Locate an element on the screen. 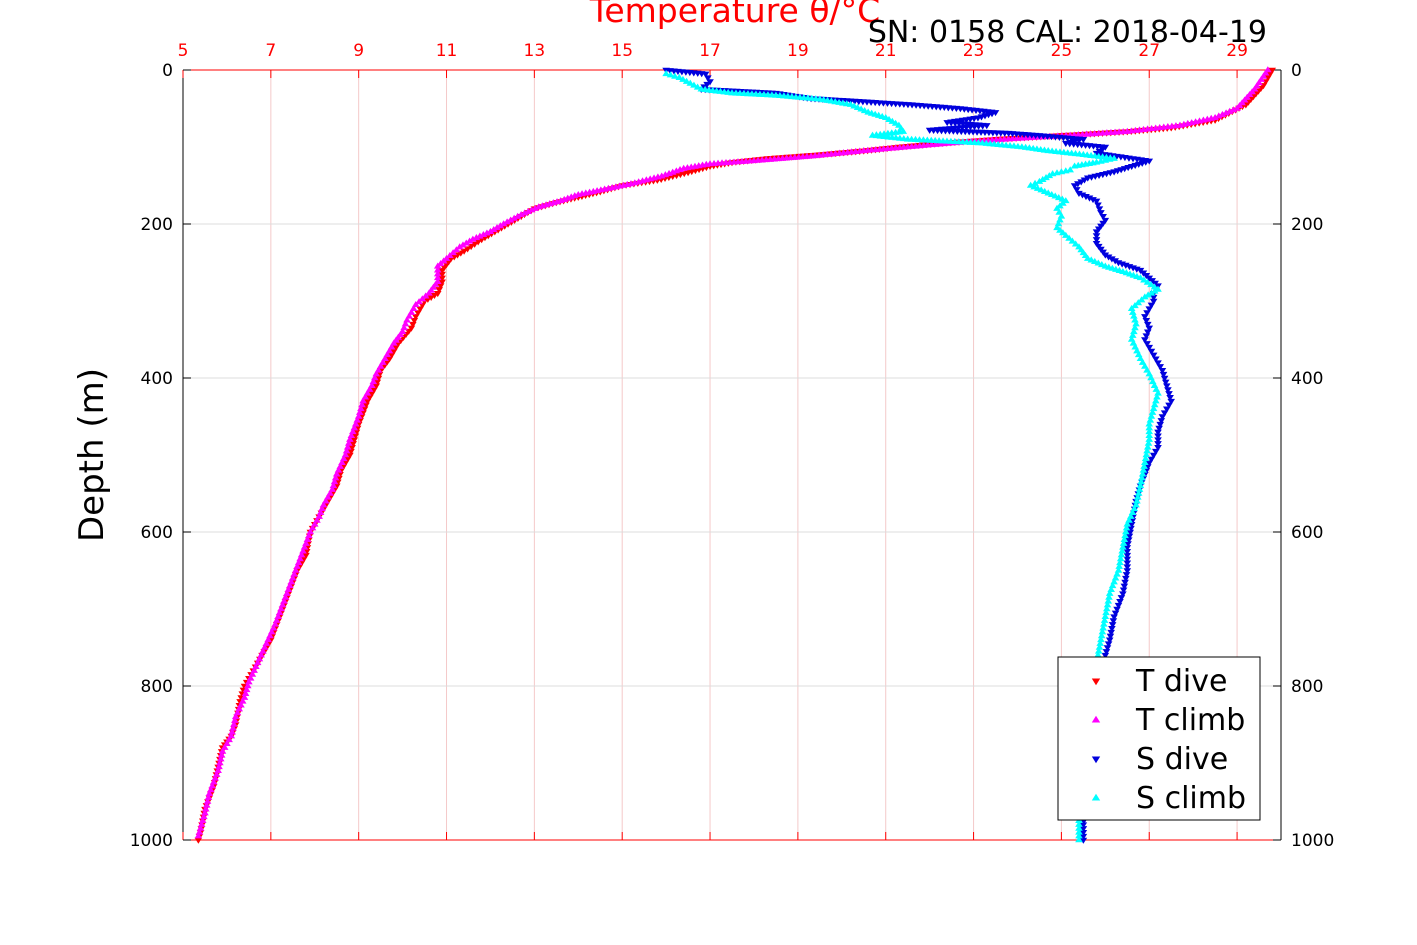 The image size is (1417, 945). y-tick-label-left: 1000 is located at coordinates (151, 841).